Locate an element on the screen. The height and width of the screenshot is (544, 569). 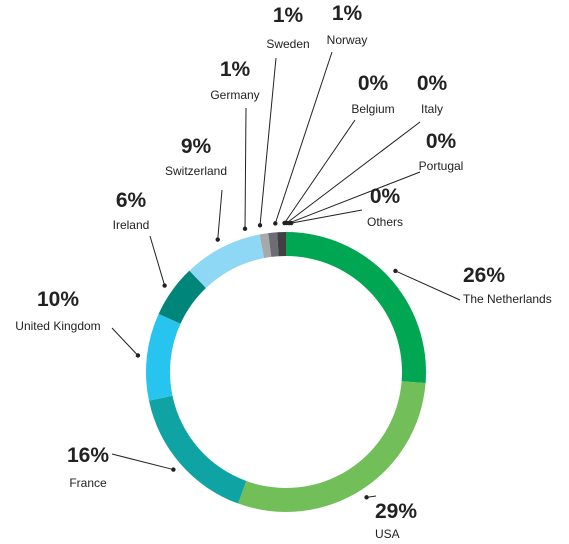
country-label: Switzerland is located at coordinates (196, 171).